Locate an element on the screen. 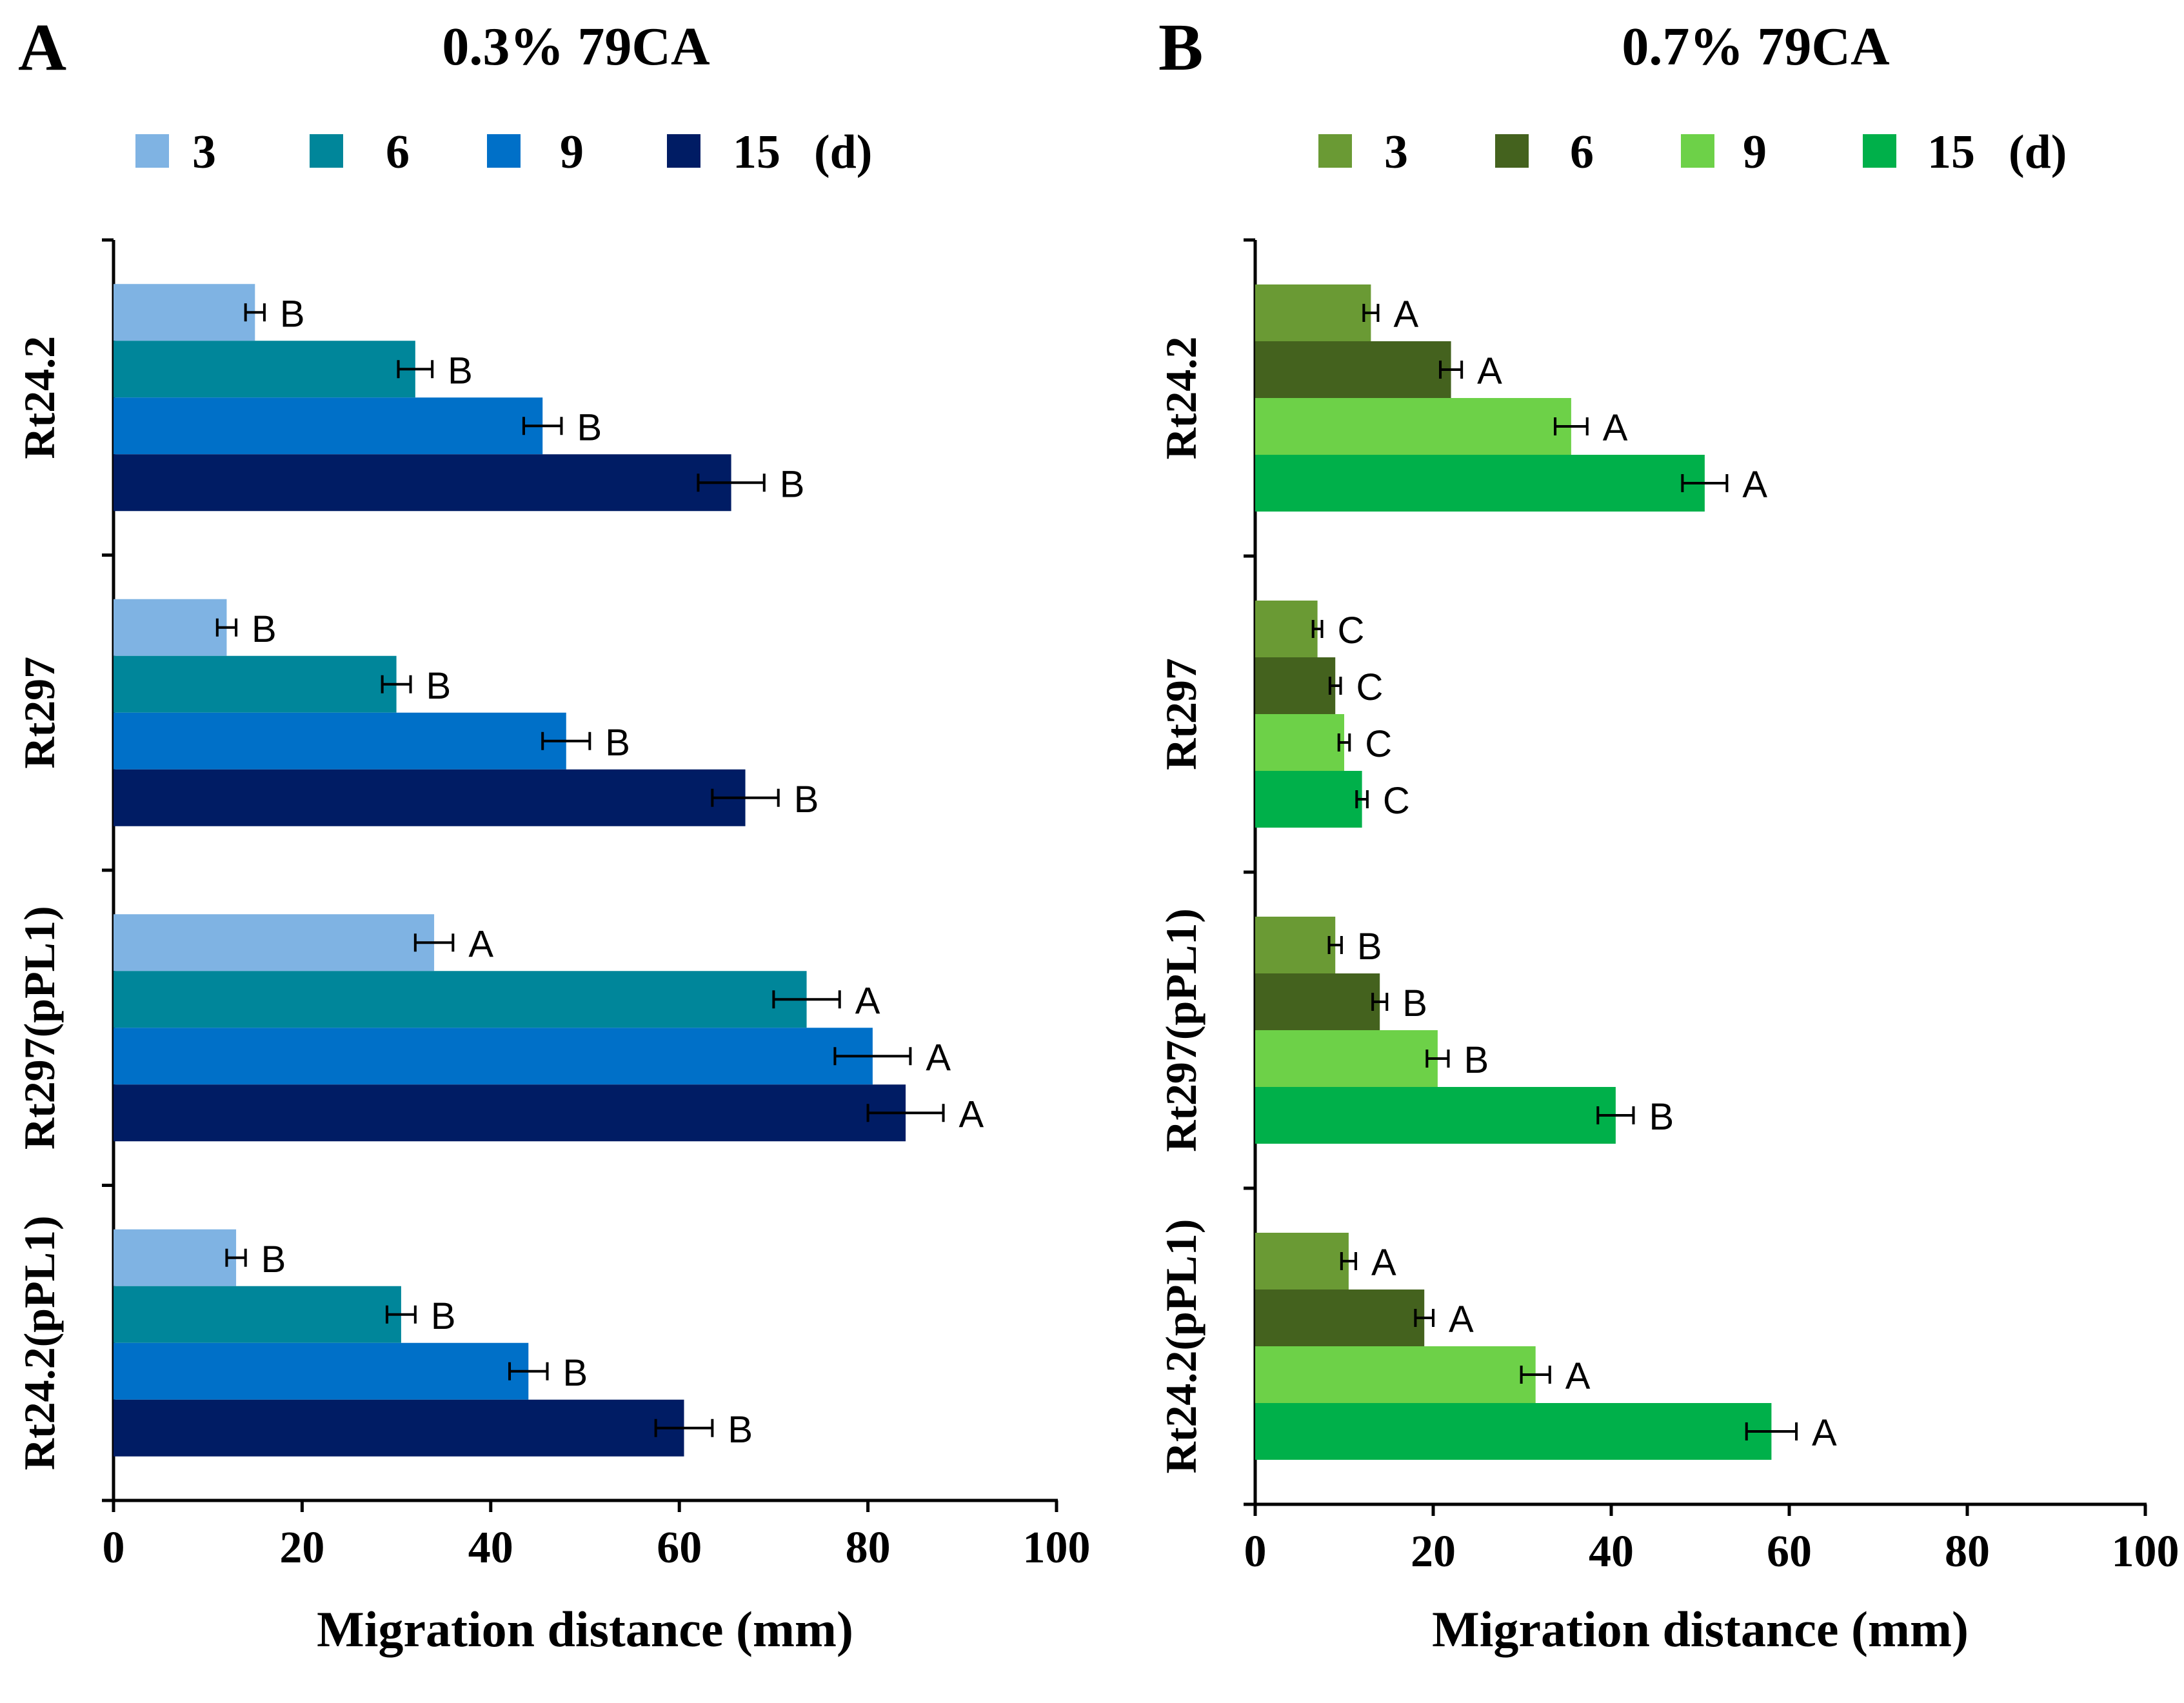  panel-label: A is located at coordinates (42, 47).